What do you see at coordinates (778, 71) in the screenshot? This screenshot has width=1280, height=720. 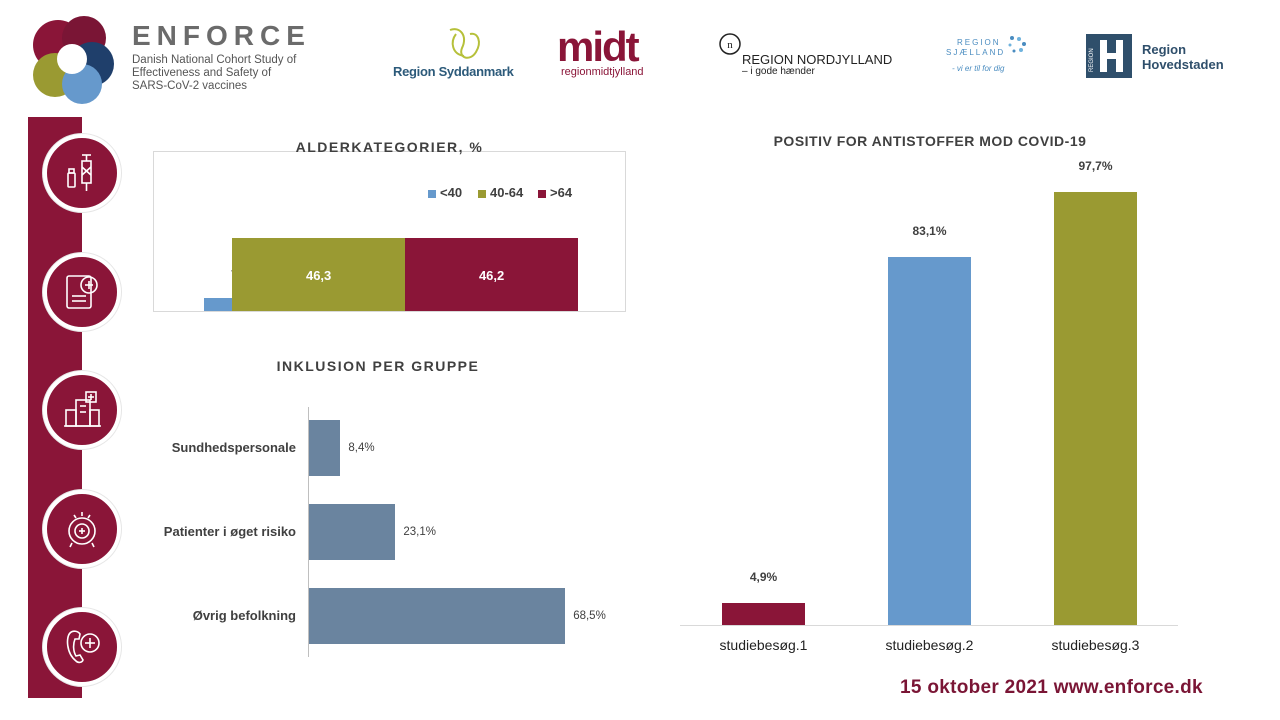 I see `partner-nordjylland-sub: – i gode hænder` at bounding box center [778, 71].